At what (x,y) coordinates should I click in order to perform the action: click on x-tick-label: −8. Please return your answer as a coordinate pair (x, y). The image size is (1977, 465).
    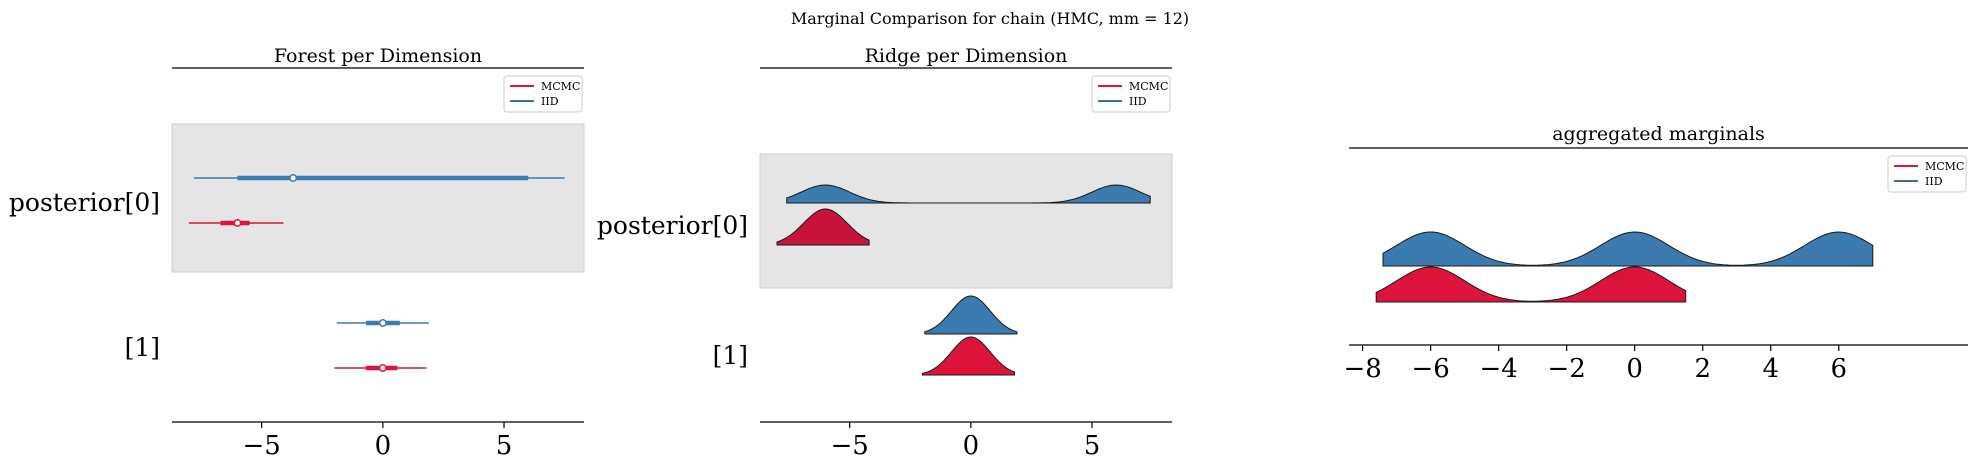
    Looking at the image, I should click on (1362, 369).